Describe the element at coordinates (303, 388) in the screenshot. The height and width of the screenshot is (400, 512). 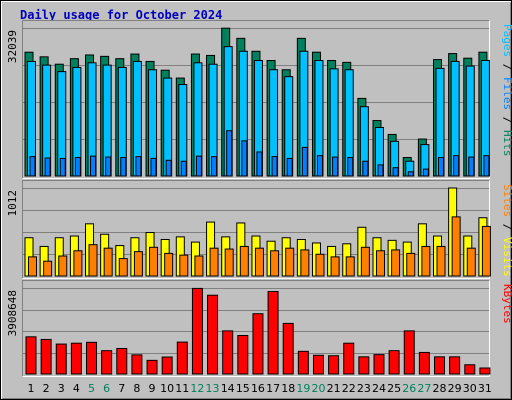
I see `x-tick-label: 19` at that location.